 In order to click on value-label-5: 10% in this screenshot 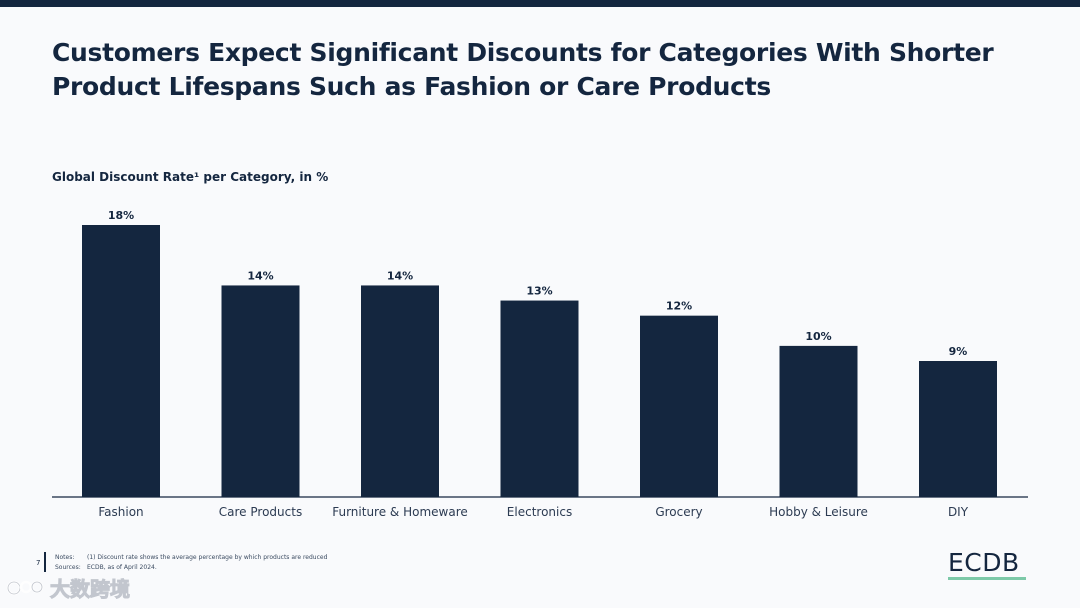, I will do `click(818, 336)`.